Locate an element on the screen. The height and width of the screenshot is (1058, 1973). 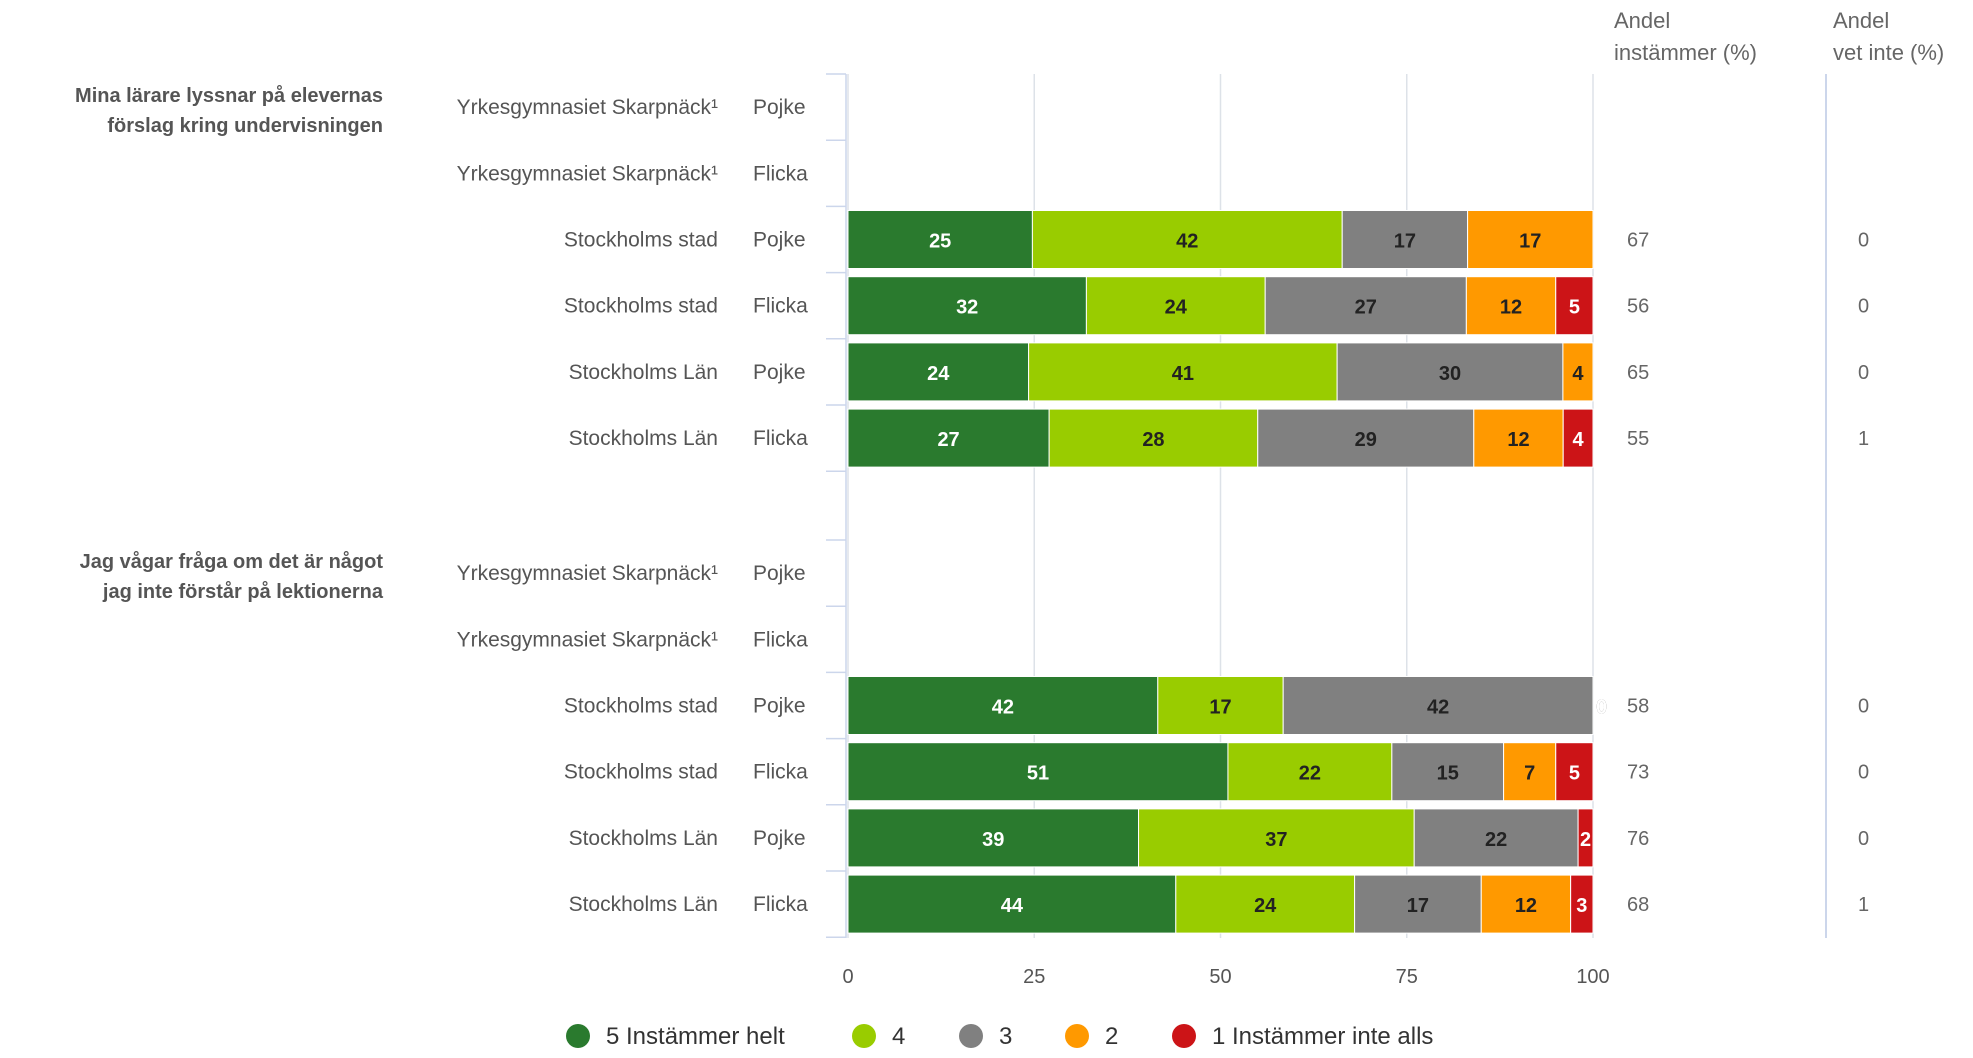
question-label: Mina lärare lyssnar på elevernas is located at coordinates (229, 95).